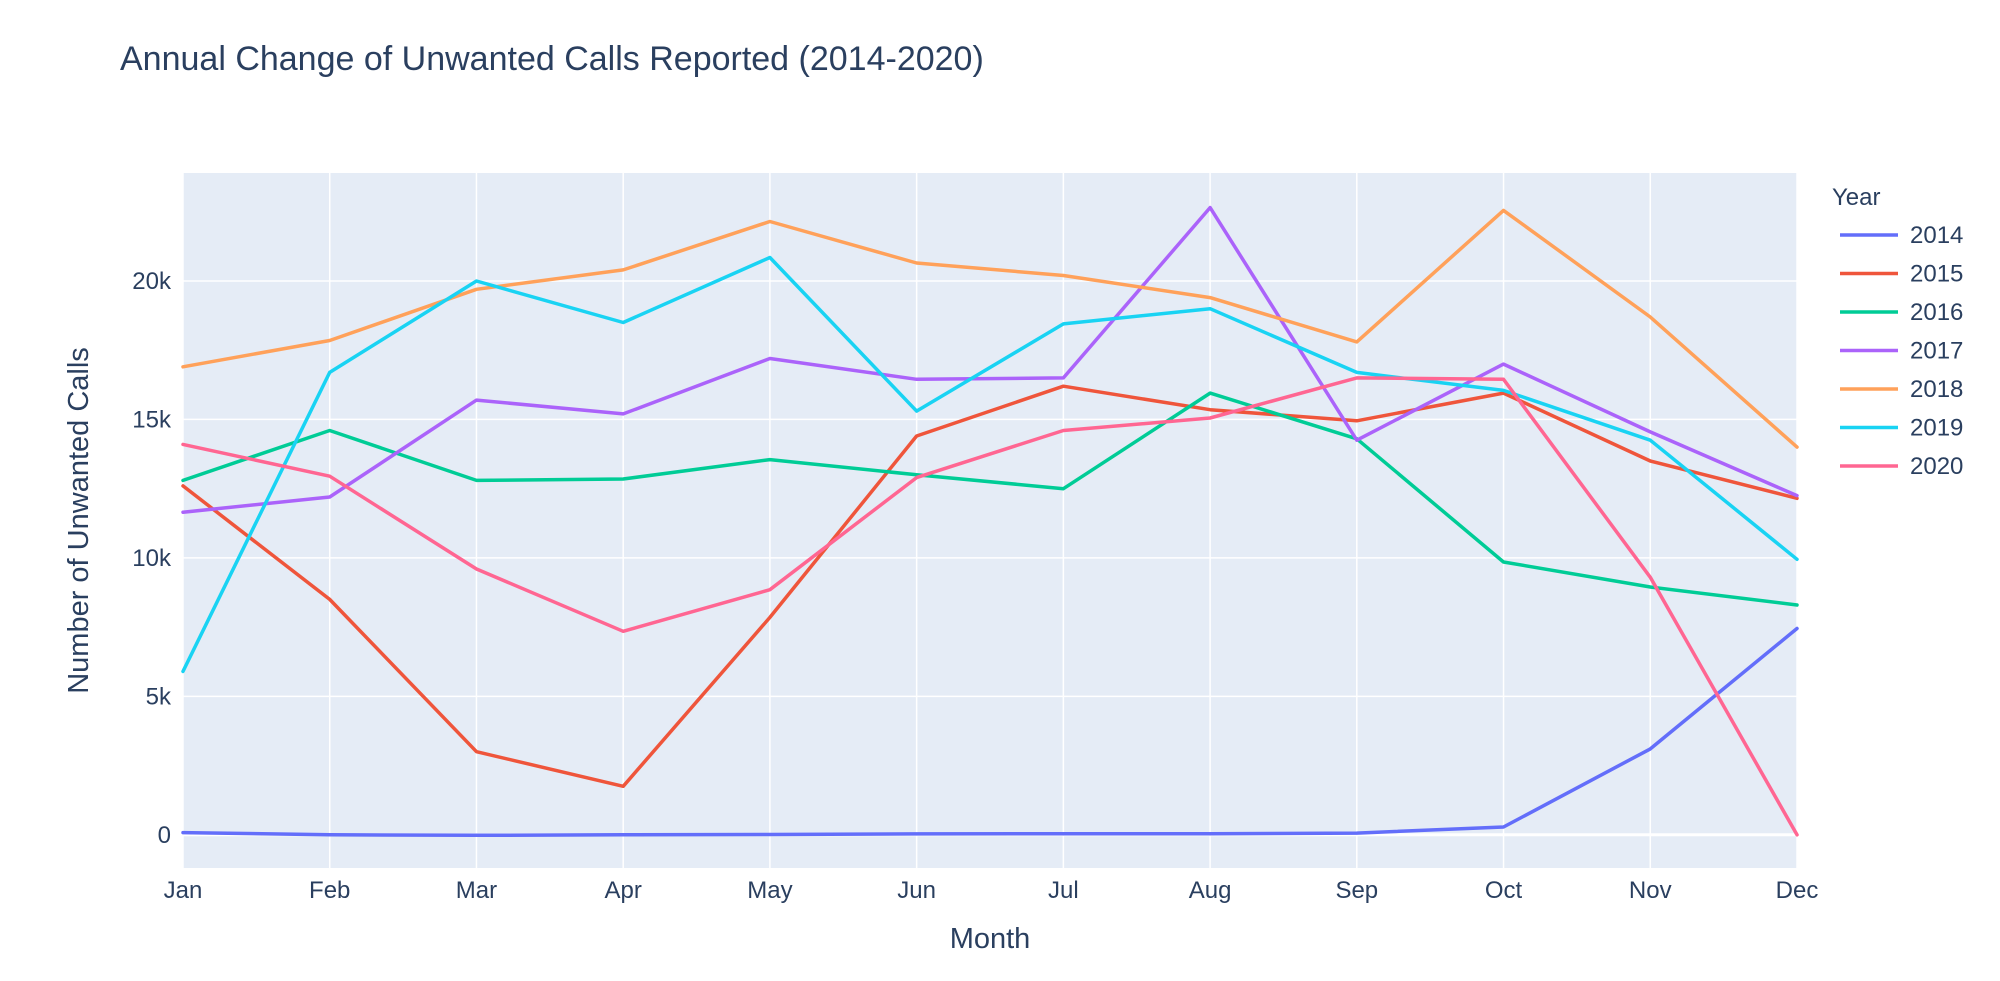  What do you see at coordinates (1936, 235) in the screenshot?
I see `legend-label: 2014` at bounding box center [1936, 235].